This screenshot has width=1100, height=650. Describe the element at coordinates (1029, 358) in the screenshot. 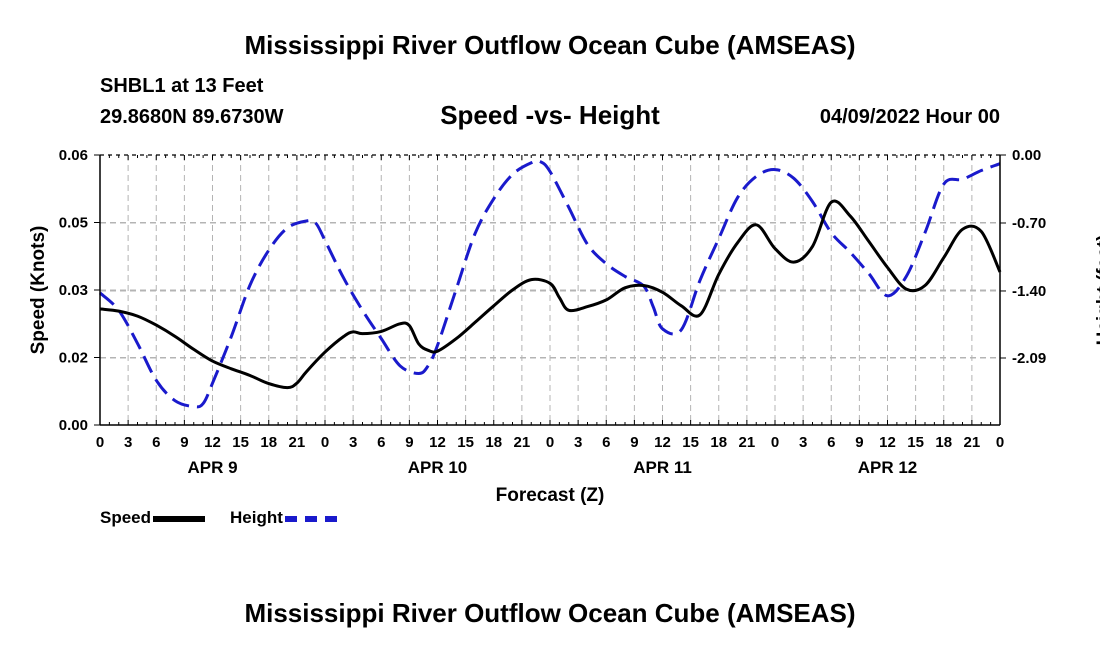

I see `y-right-tick-label: -2.09` at that location.